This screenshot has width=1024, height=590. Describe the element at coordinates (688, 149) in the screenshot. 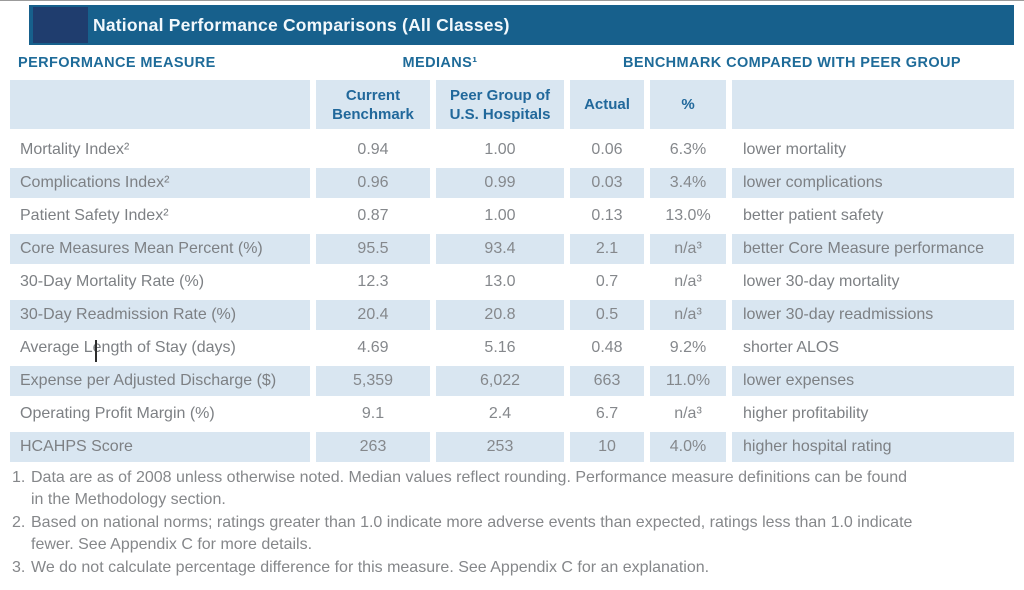

I see `percent-cell: 6.3%` at that location.